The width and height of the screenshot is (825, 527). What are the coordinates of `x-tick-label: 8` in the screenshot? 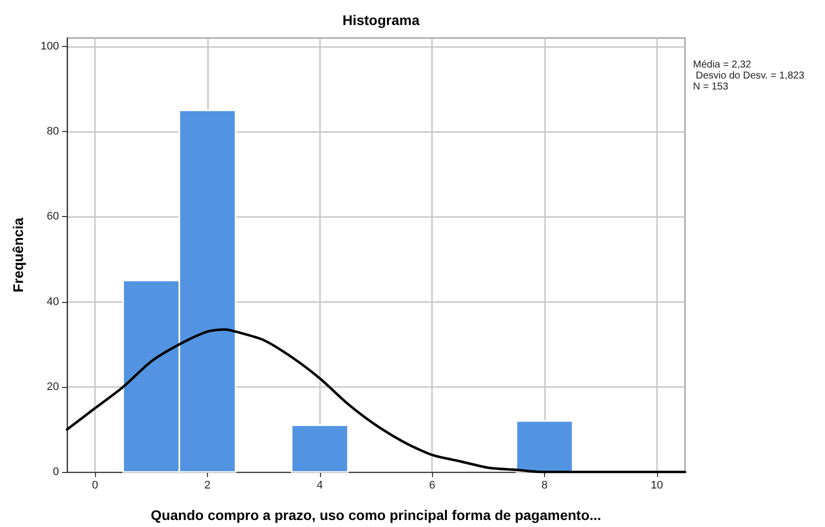 It's located at (544, 486).